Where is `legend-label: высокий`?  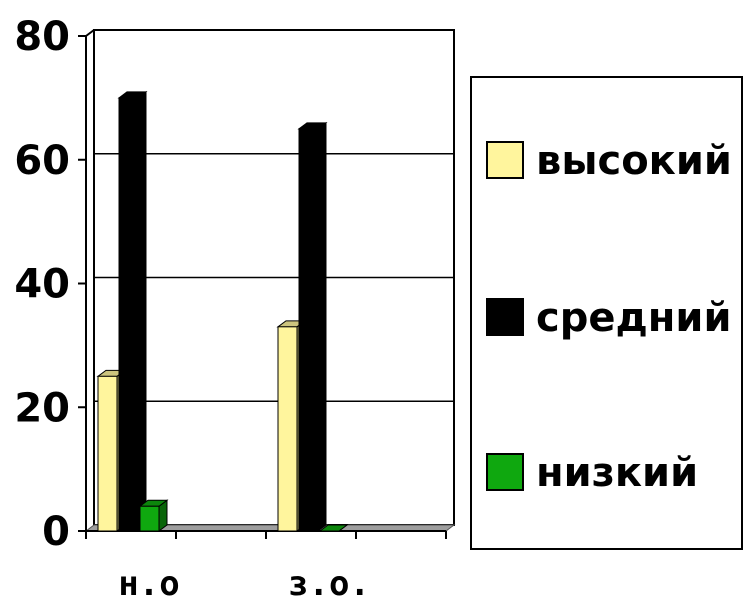 legend-label: высокий is located at coordinates (634, 161).